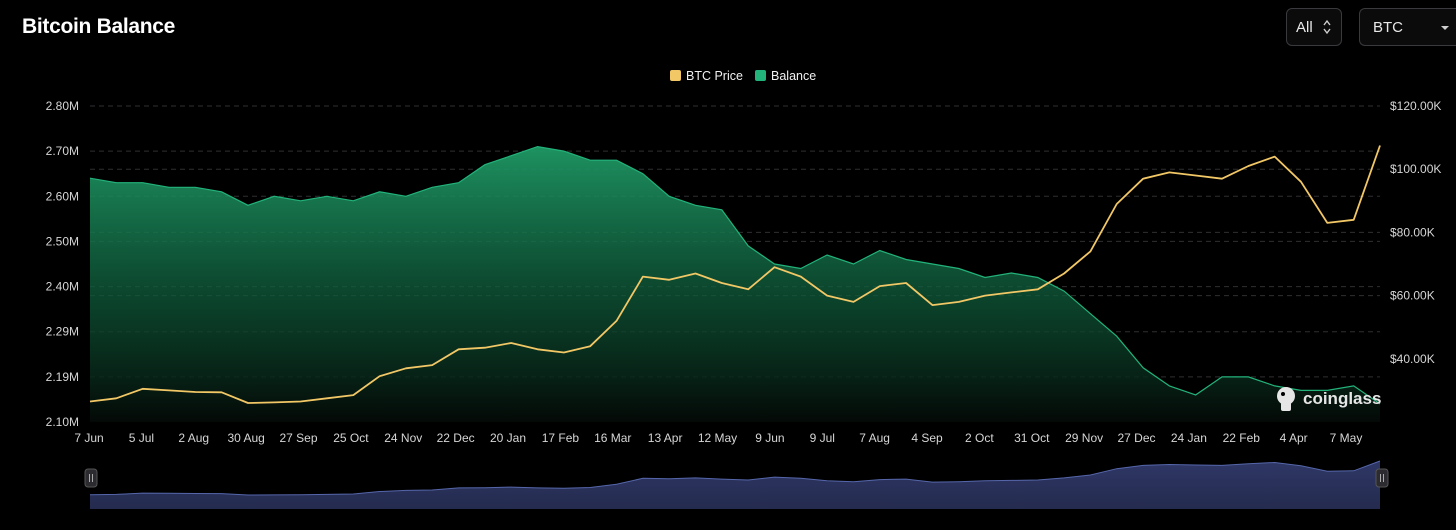 This screenshot has width=1456, height=530. I want to click on right-axis-ticks: $40.00K $60.00K $80.00K $100.00K $120.00K, so click(1415, 232).